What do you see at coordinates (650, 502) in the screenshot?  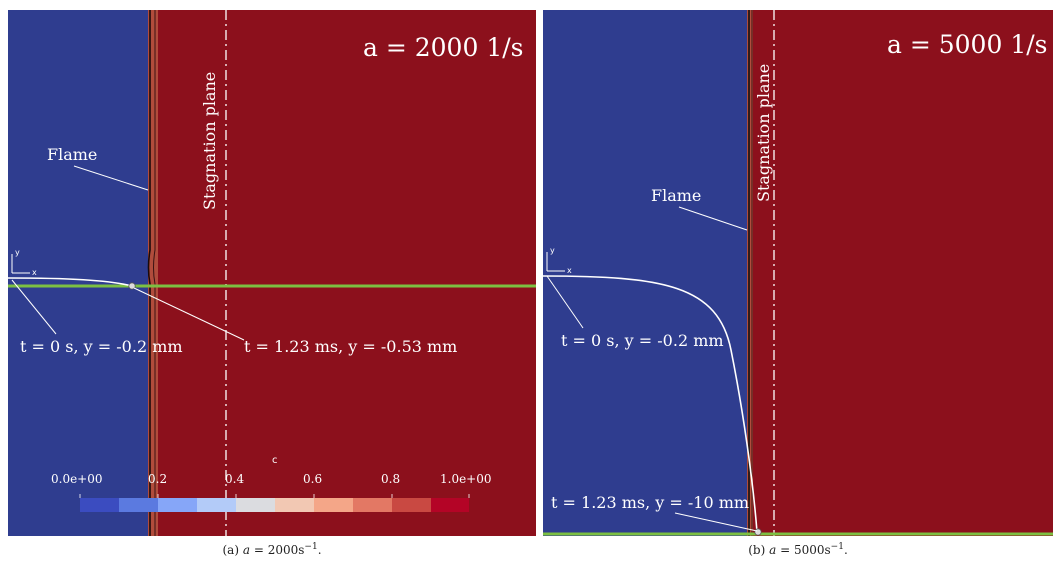 I see `end-label: t = 1.23 ms, y = -10 mm` at bounding box center [650, 502].